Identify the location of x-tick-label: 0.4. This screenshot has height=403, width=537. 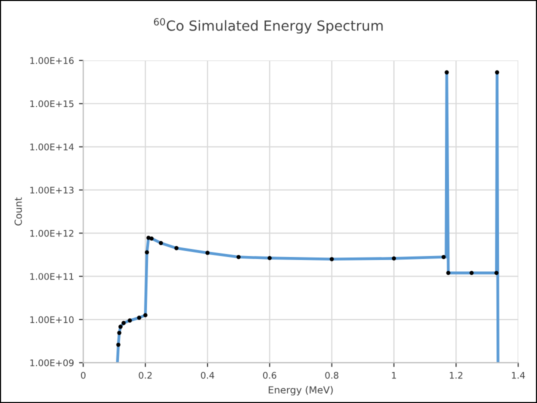
(207, 375).